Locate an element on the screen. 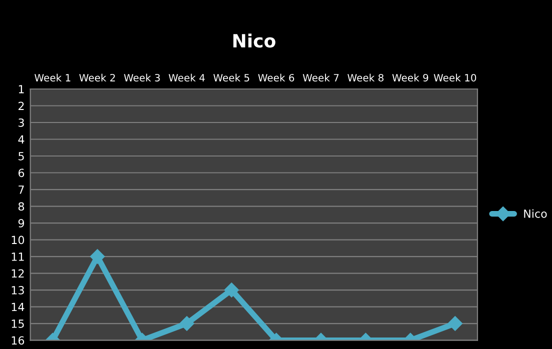 The width and height of the screenshot is (552, 349). x-tick-label: Week 10 is located at coordinates (455, 78).